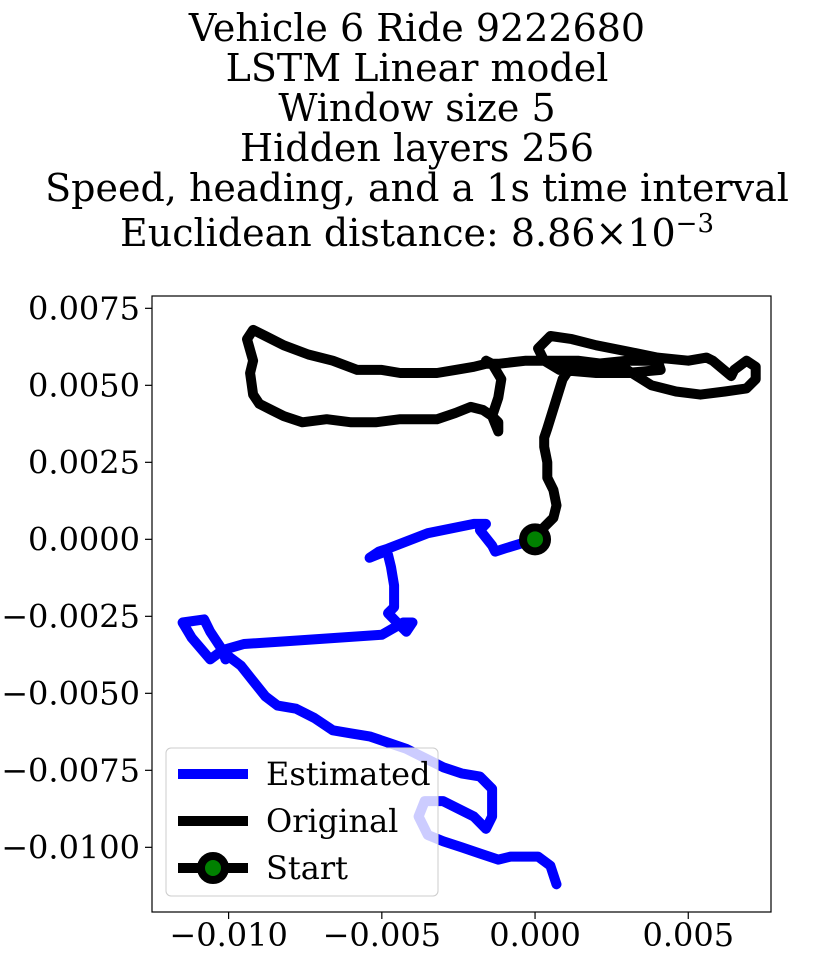 The image size is (834, 958). Describe the element at coordinates (417, 188) in the screenshot. I see `title-line-5: Speed, heading, and a 1s time interval` at that location.